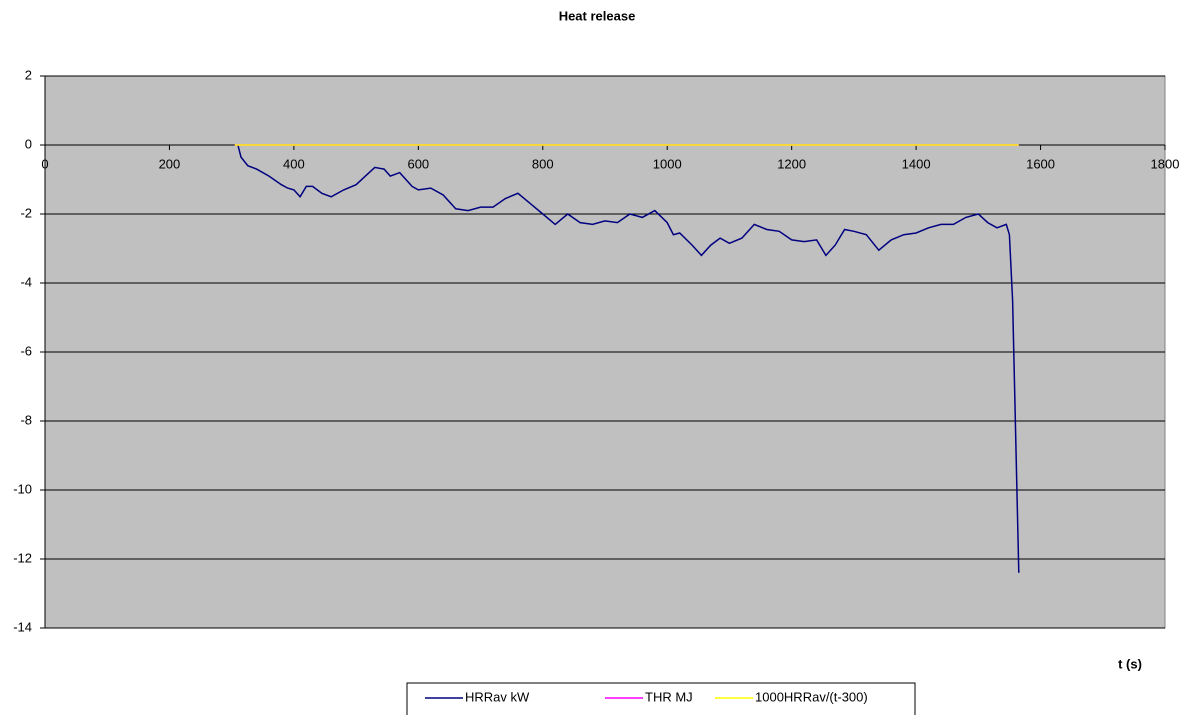 This screenshot has height=715, width=1195. Describe the element at coordinates (22, 557) in the screenshot. I see `y-tick-label: -12` at that location.